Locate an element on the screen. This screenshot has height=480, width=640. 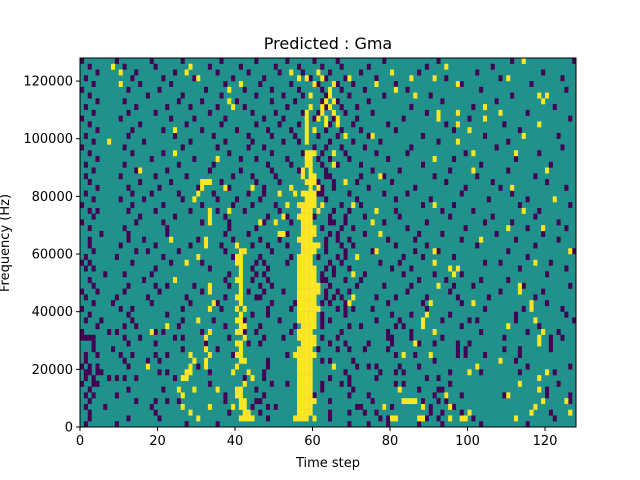
x-tick-label: 0 is located at coordinates (80, 441).